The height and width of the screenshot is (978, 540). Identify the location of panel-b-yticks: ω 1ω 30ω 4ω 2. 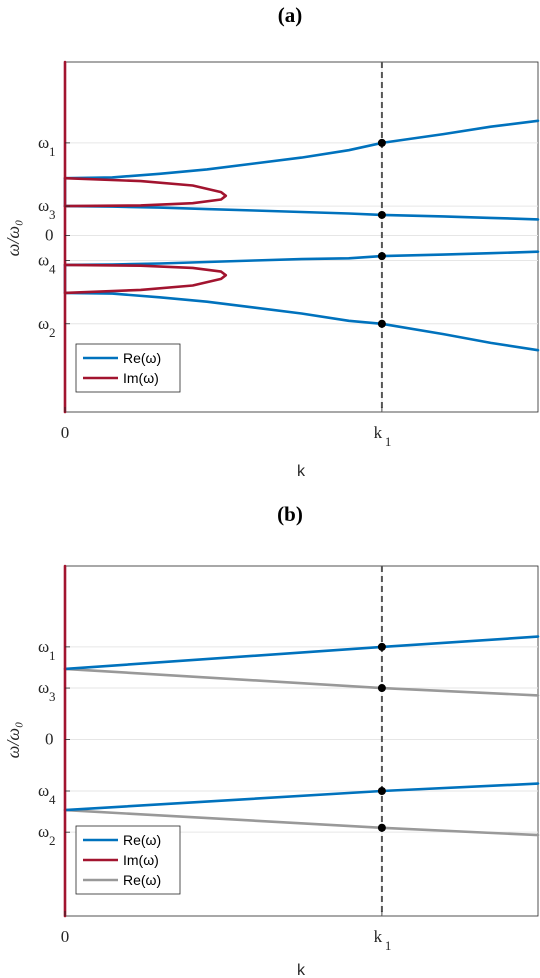
(54, 742).